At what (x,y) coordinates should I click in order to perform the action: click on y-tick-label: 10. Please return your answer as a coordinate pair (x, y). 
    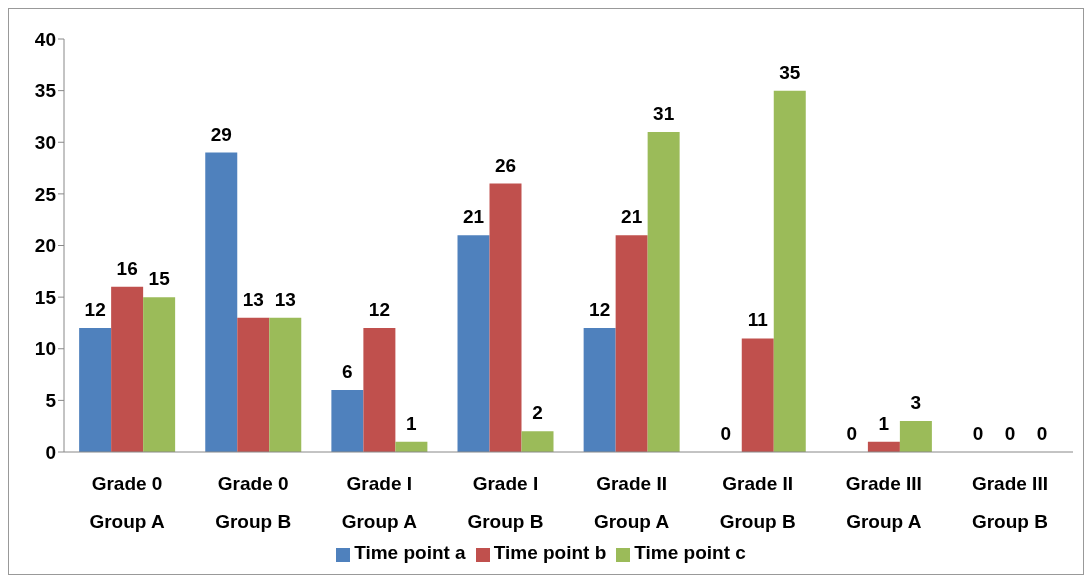
    Looking at the image, I should click on (45, 349).